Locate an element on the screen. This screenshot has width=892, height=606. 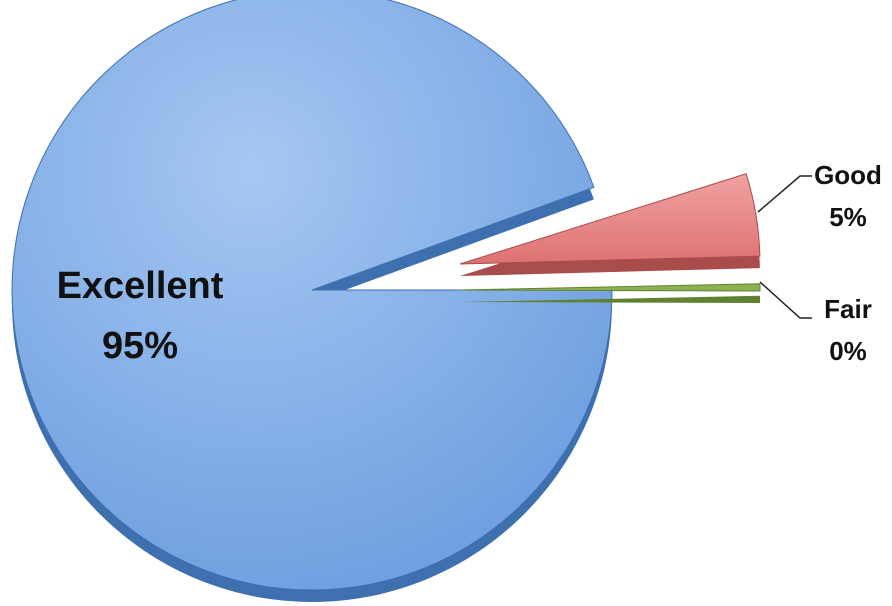
slice-fair is located at coordinates (610, 287).